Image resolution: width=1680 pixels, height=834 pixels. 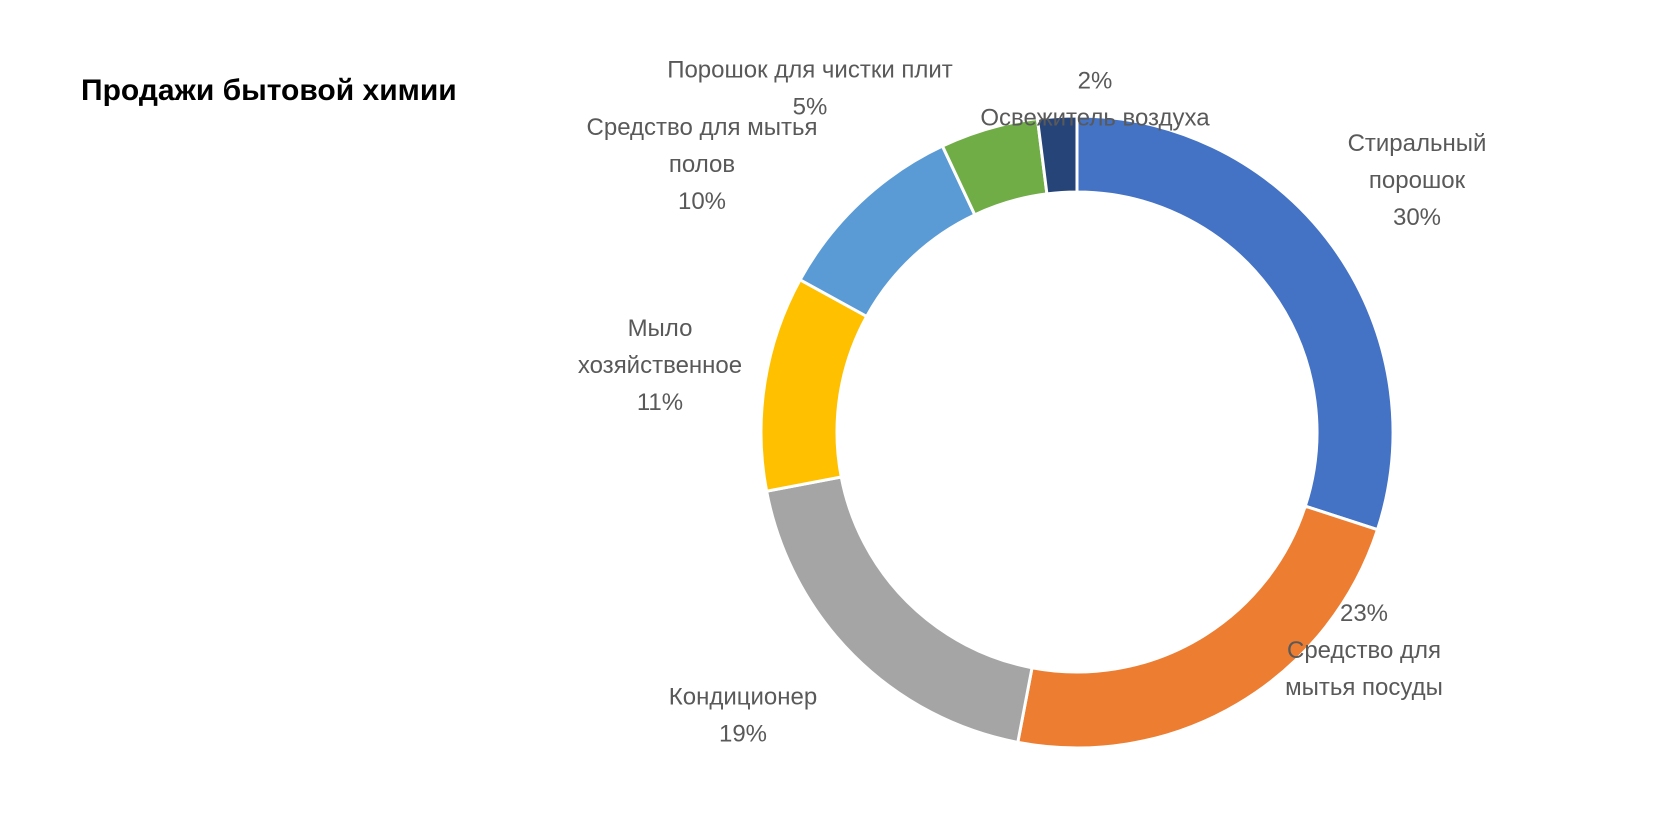 I want to click on slice-label-5: Средство для мытья полов 10%, so click(x=702, y=164).